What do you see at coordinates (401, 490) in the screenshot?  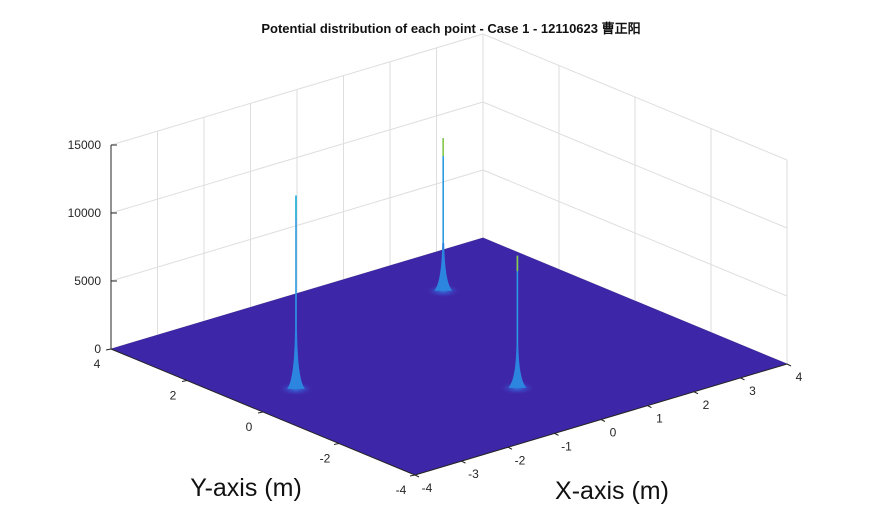 I see `y-tick-label: -4` at bounding box center [401, 490].